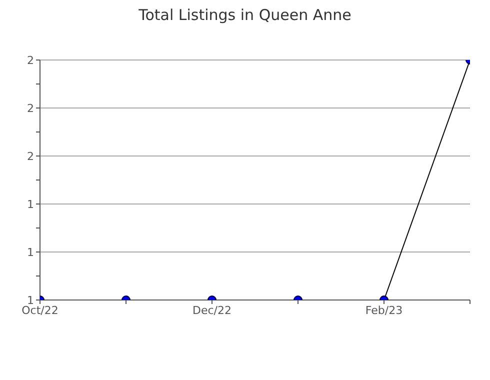 This screenshot has height=380, width=490. Describe the element at coordinates (245, 15) in the screenshot. I see `chart-title: Total Listings in Queen Anne` at that location.